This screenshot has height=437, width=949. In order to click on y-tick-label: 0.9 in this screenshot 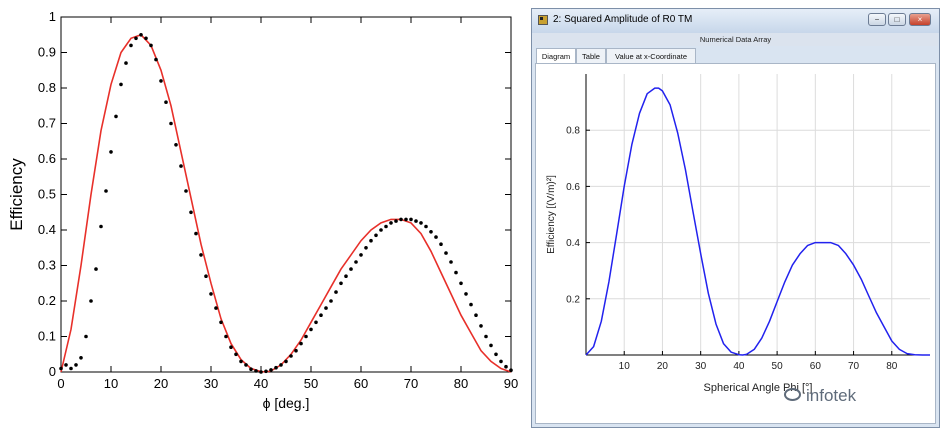, I will do `click(47, 52)`.